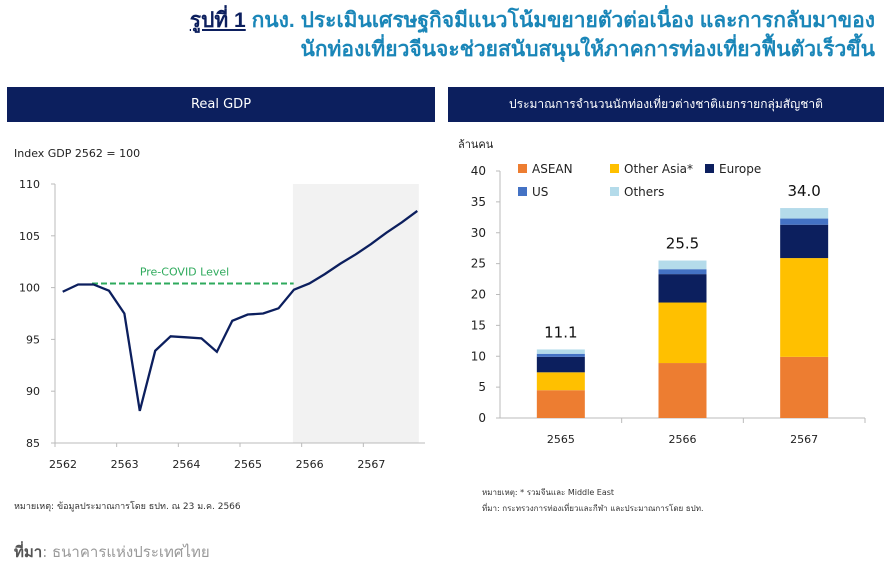  I want to click on pre-covid-level-label: Pre-COVID Level, so click(184, 271).